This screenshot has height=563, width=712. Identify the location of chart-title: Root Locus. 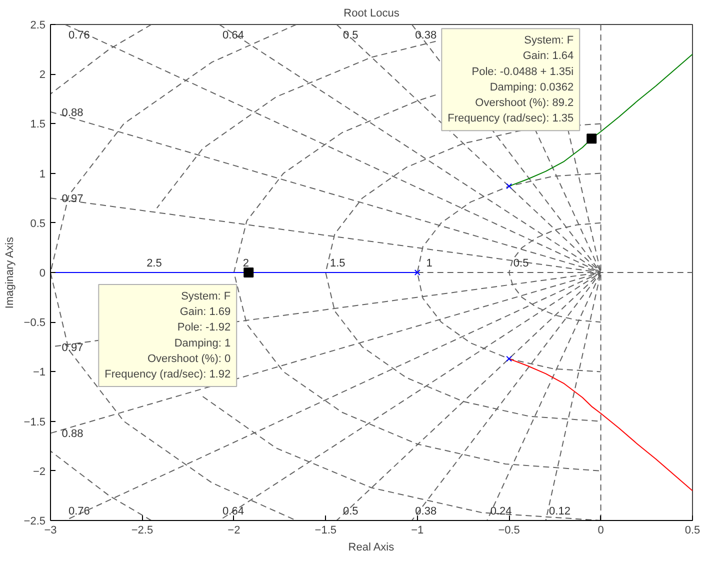
(372, 14).